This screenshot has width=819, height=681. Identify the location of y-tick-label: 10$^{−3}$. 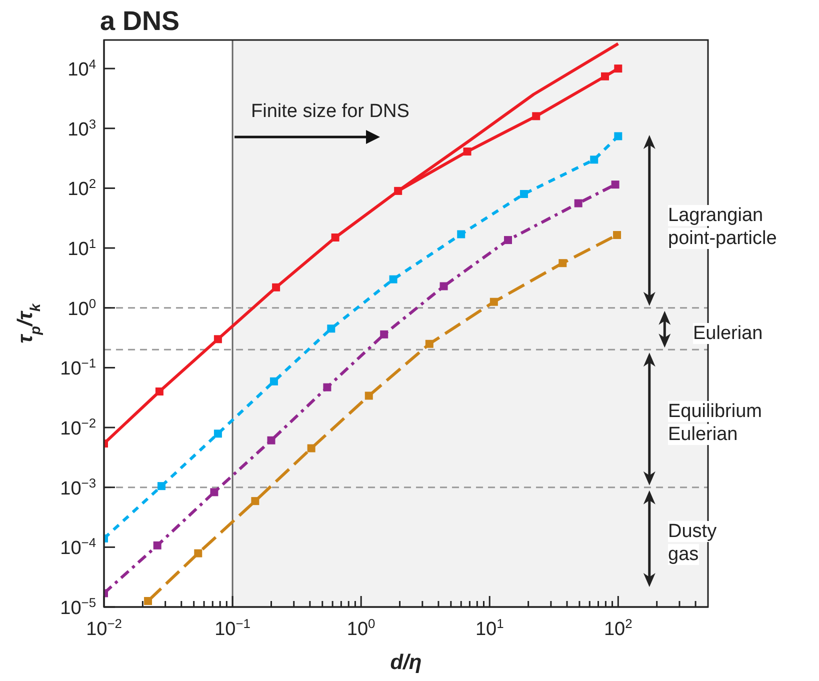
(78, 487).